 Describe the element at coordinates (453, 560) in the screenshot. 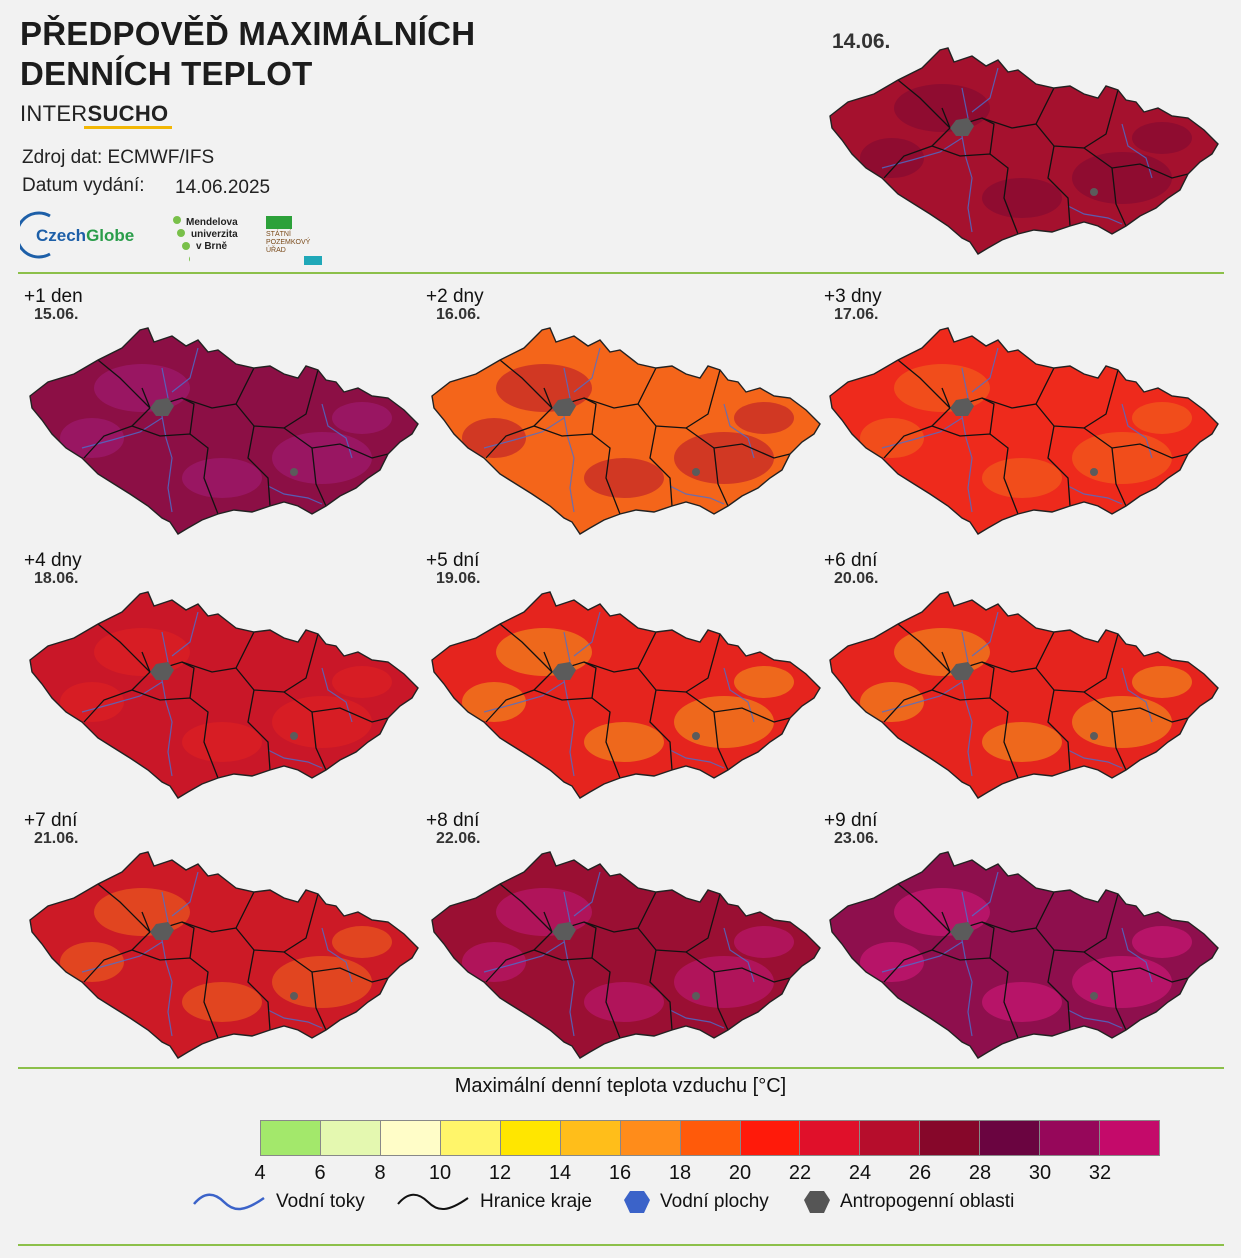

I see `panel-label: +5 dní` at that location.